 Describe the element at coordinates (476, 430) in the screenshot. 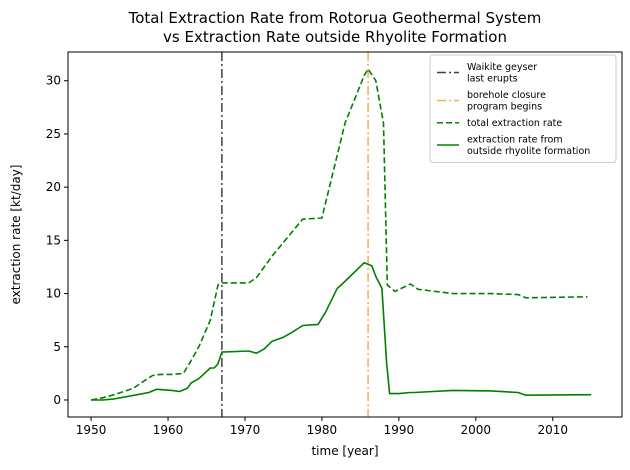

I see `x-tick-label: 2000` at that location.